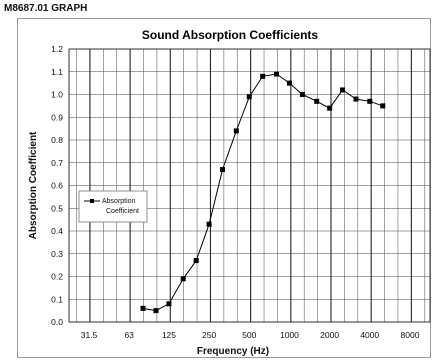 The width and height of the screenshot is (433, 361). Describe the element at coordinates (57, 163) in the screenshot. I see `y-tick-label: 0.7` at that location.